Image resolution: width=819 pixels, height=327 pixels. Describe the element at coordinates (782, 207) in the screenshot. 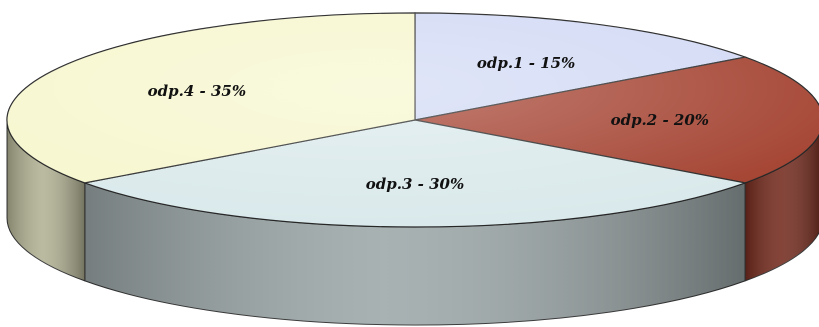

I see `side-wall-shade-odp2` at that location.